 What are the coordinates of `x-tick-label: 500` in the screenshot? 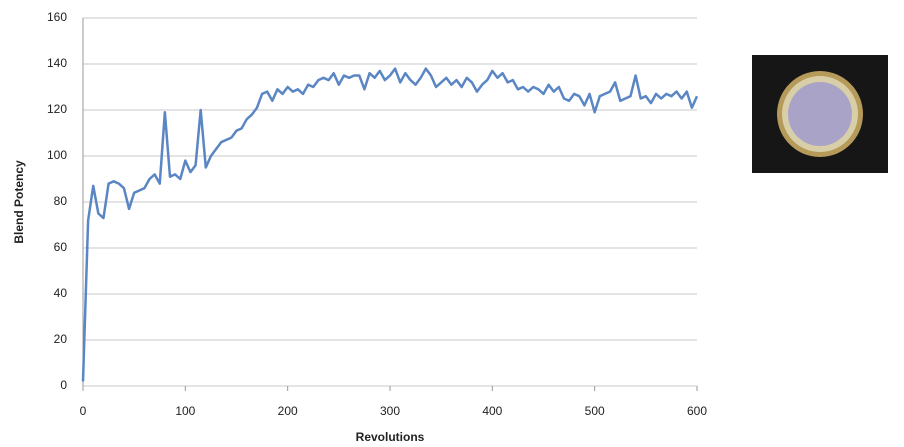 It's located at (595, 411).